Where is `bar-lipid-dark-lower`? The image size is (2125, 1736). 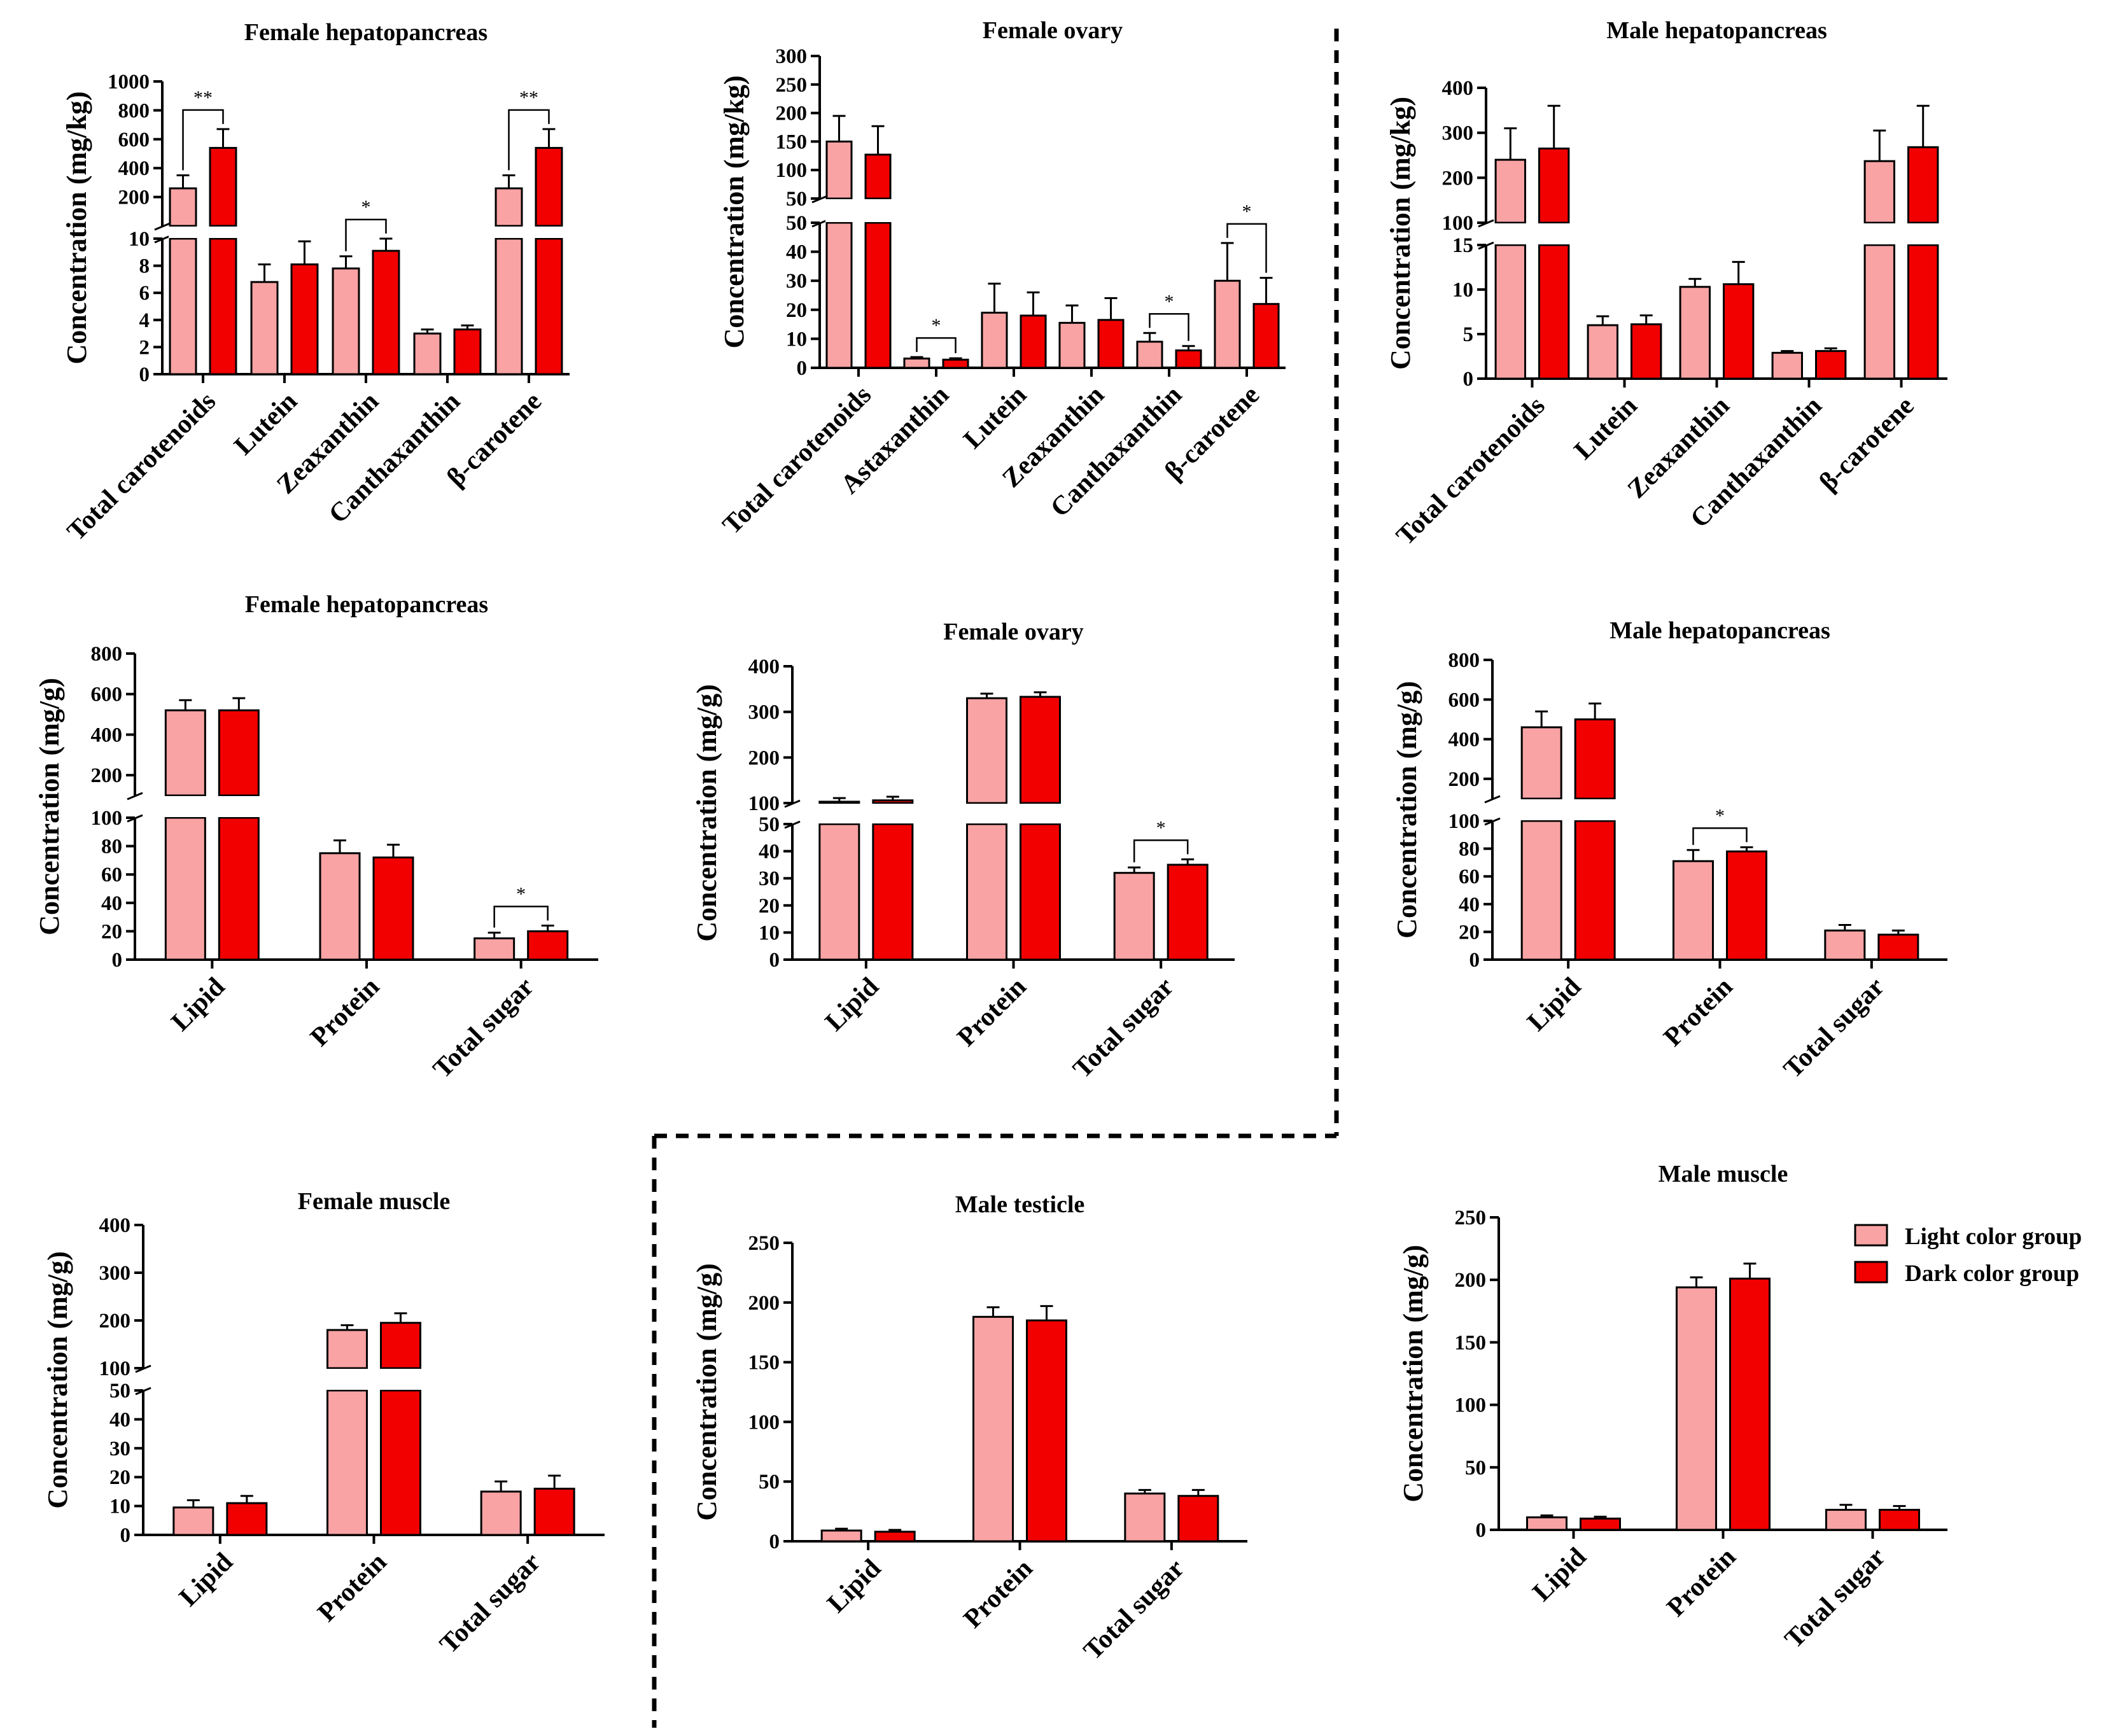 bar-lipid-dark-lower is located at coordinates (239, 888).